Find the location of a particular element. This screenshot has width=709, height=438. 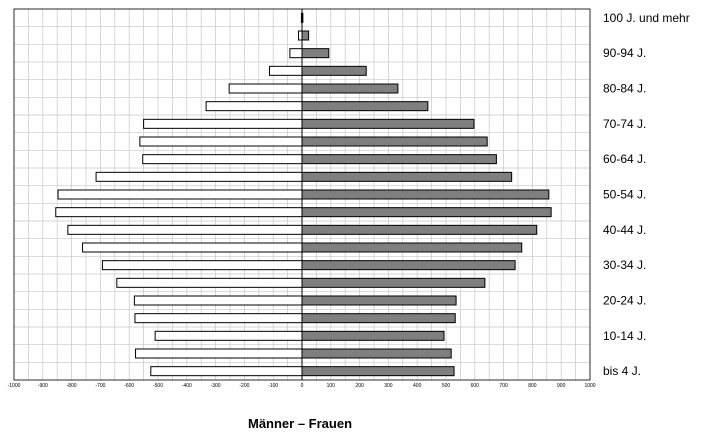

x-tick-label: -300 is located at coordinates (216, 386).